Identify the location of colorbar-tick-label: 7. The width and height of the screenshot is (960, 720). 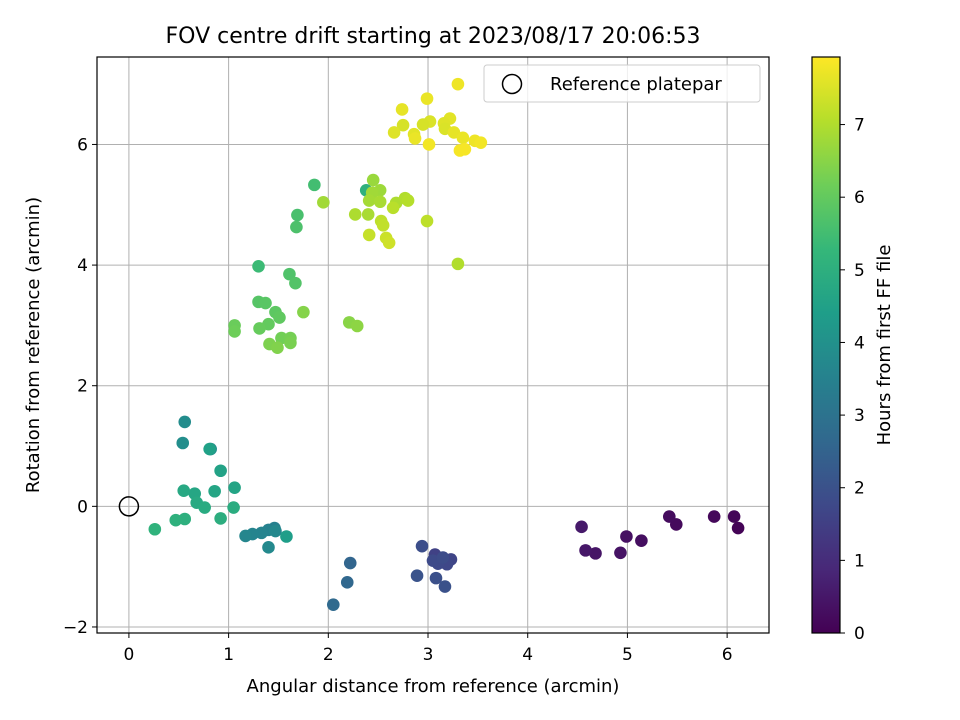
(859, 126).